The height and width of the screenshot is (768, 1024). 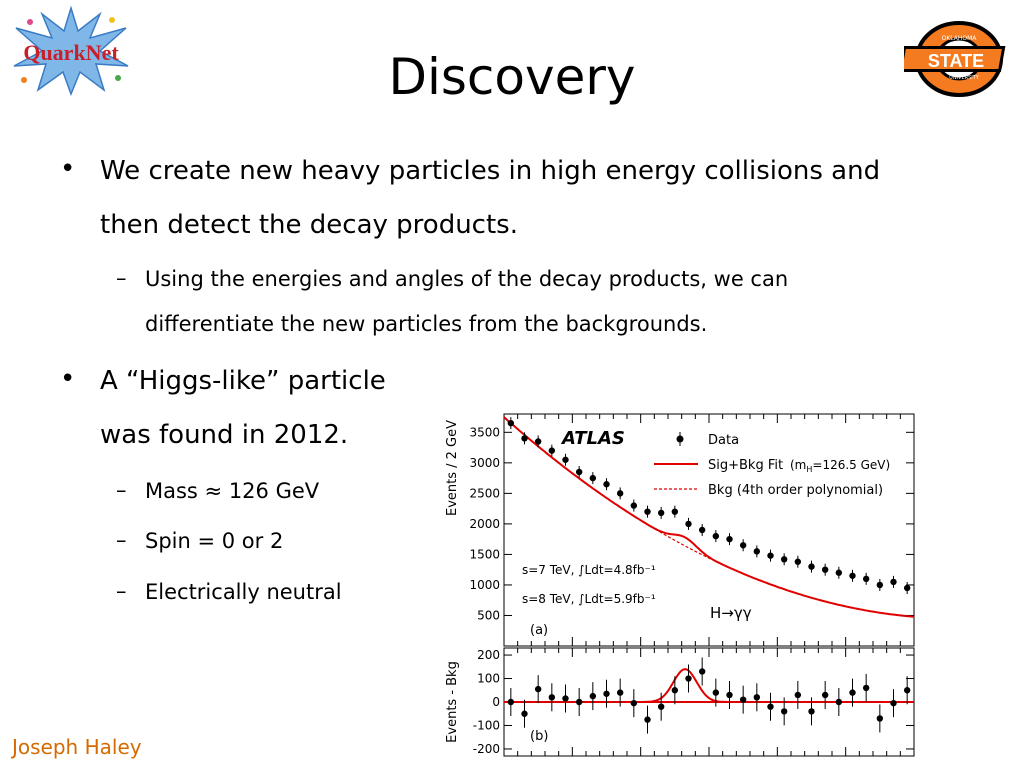 I want to click on top-y-tick-label: 500, so click(x=488, y=615).